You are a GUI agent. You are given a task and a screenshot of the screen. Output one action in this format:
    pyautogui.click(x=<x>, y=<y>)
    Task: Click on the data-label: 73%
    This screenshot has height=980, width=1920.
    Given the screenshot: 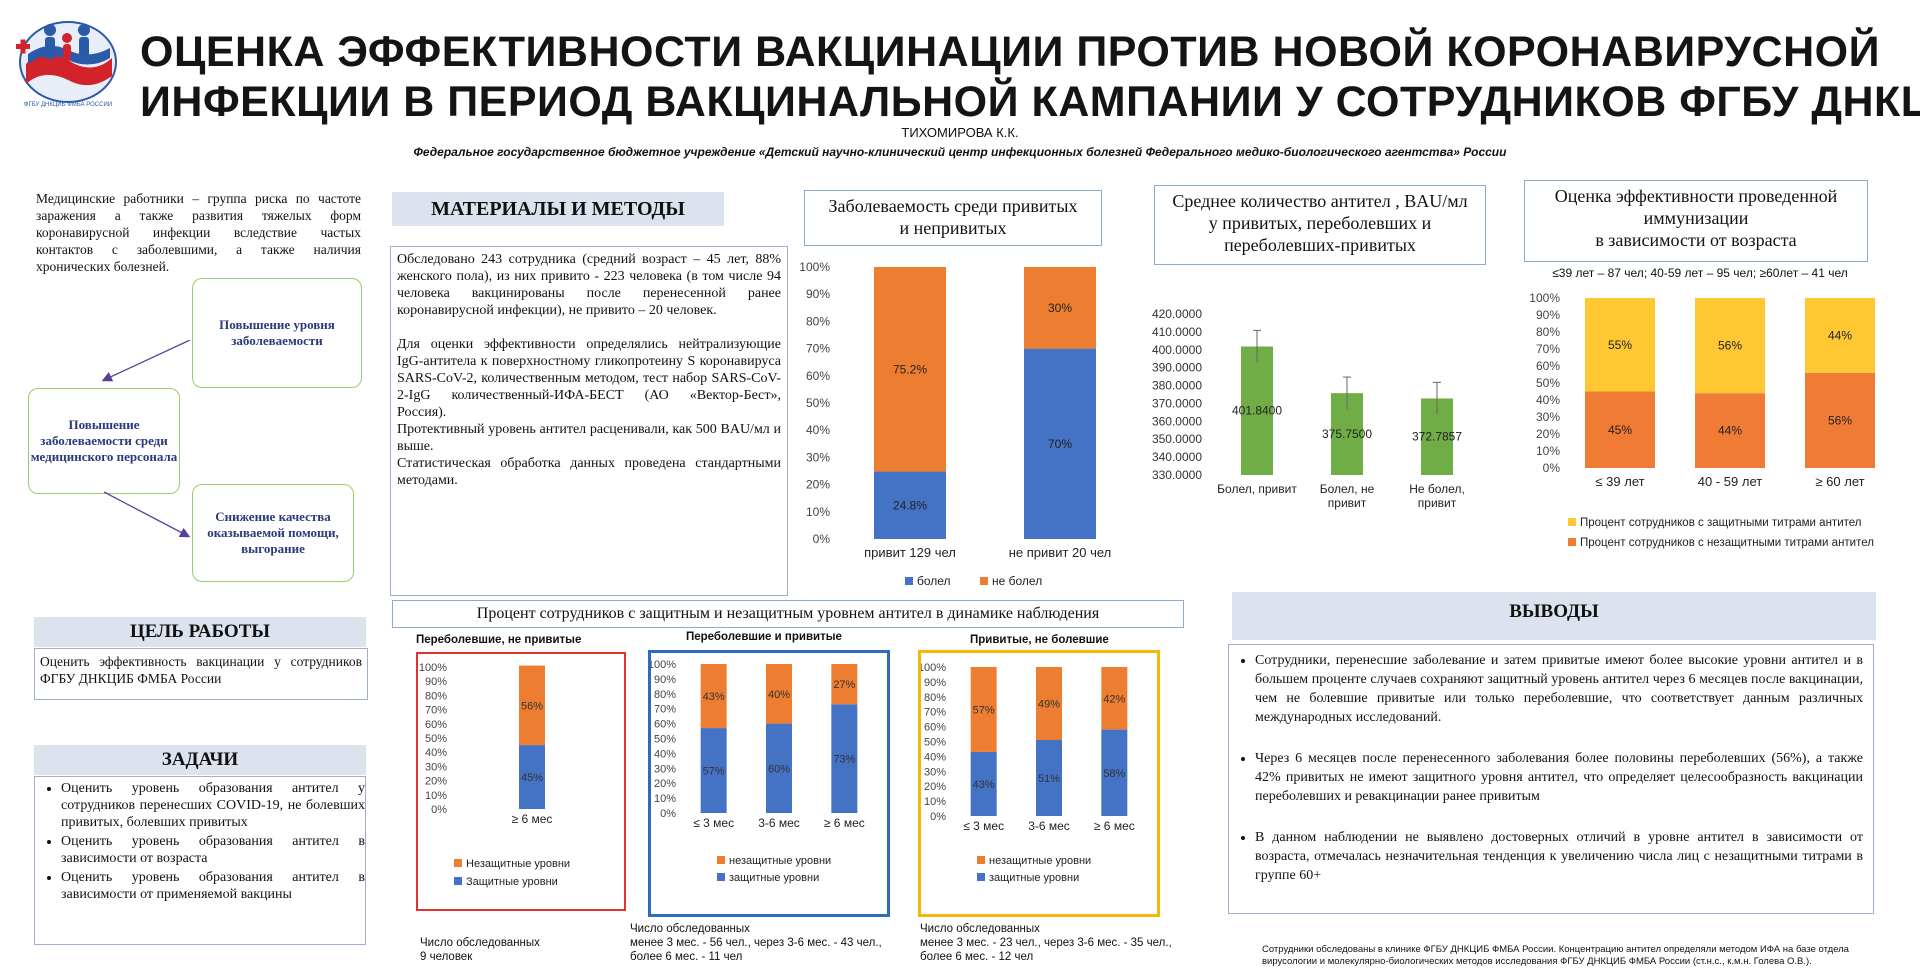 What is the action you would take?
    pyautogui.click(x=844, y=760)
    